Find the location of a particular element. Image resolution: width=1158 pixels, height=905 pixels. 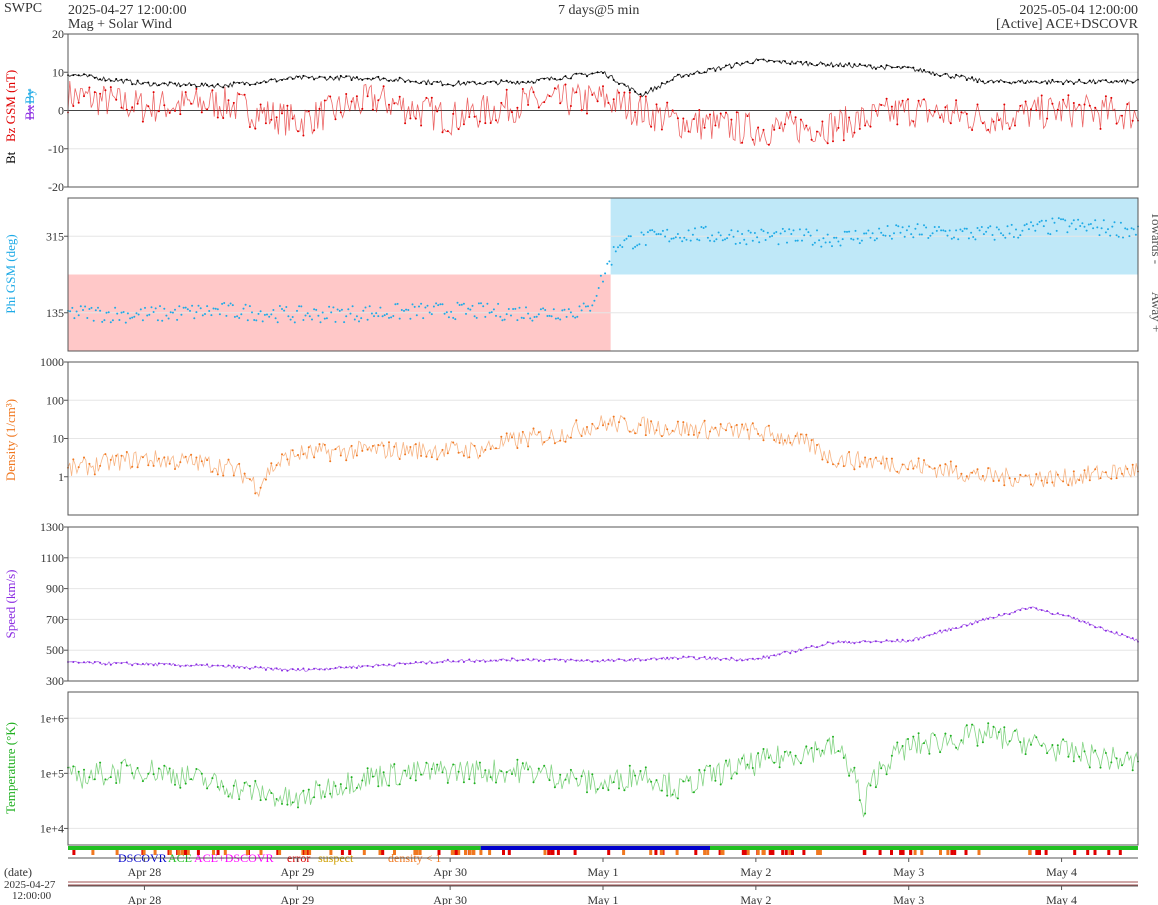

by-axis-label: By is located at coordinates (29, 96).